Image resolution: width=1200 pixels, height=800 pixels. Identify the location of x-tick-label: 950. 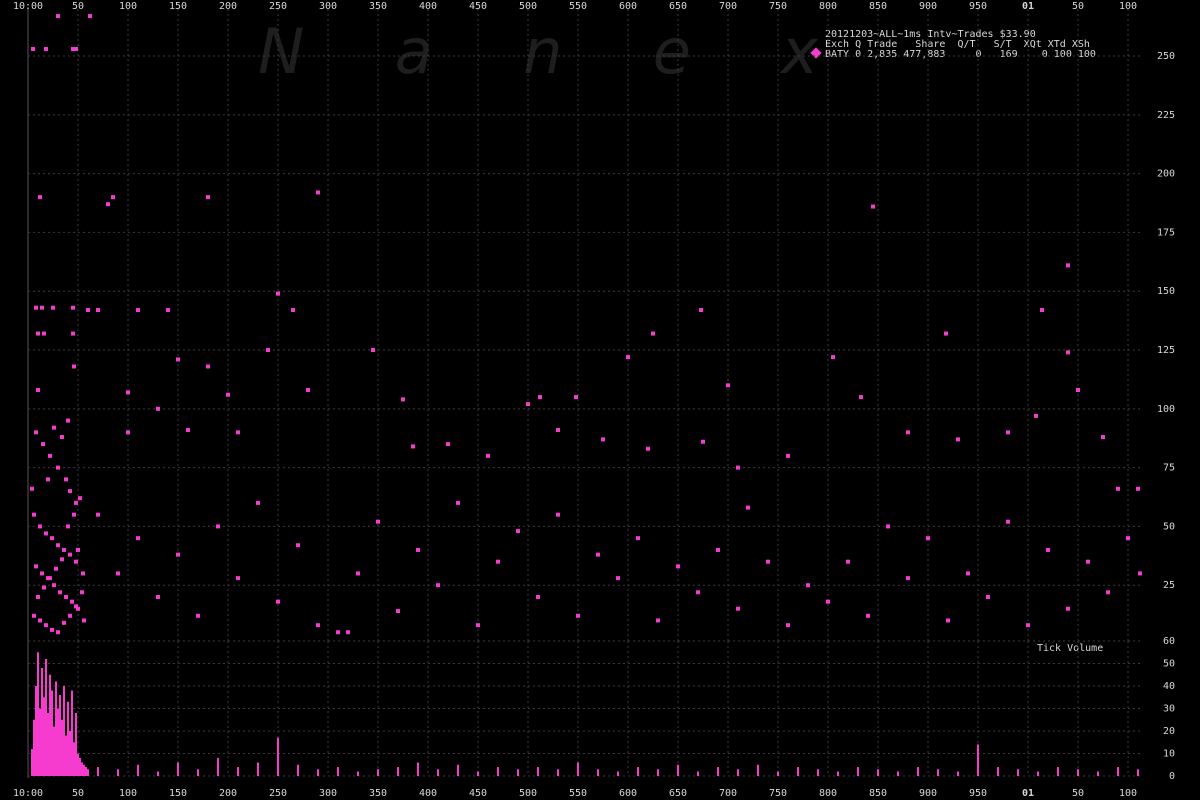
(978, 793).